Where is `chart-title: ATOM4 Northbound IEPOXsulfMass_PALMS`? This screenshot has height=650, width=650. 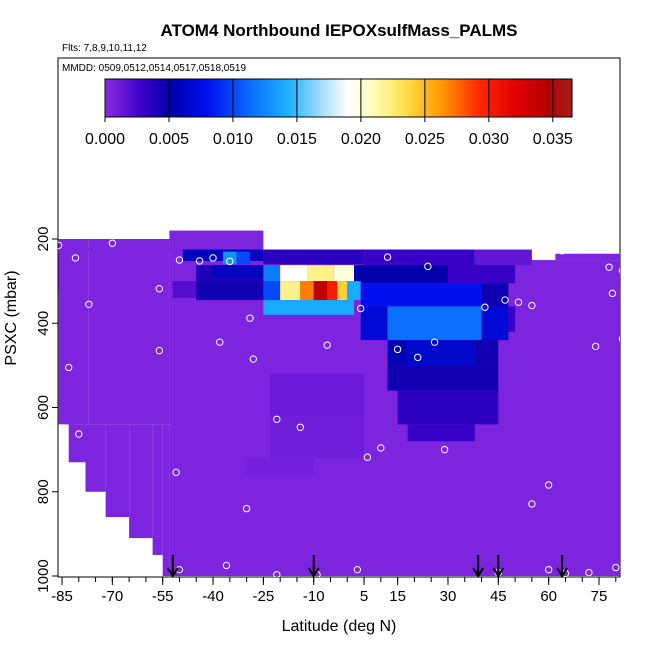
chart-title: ATOM4 Northbound IEPOXsulfMass_PALMS is located at coordinates (338, 30).